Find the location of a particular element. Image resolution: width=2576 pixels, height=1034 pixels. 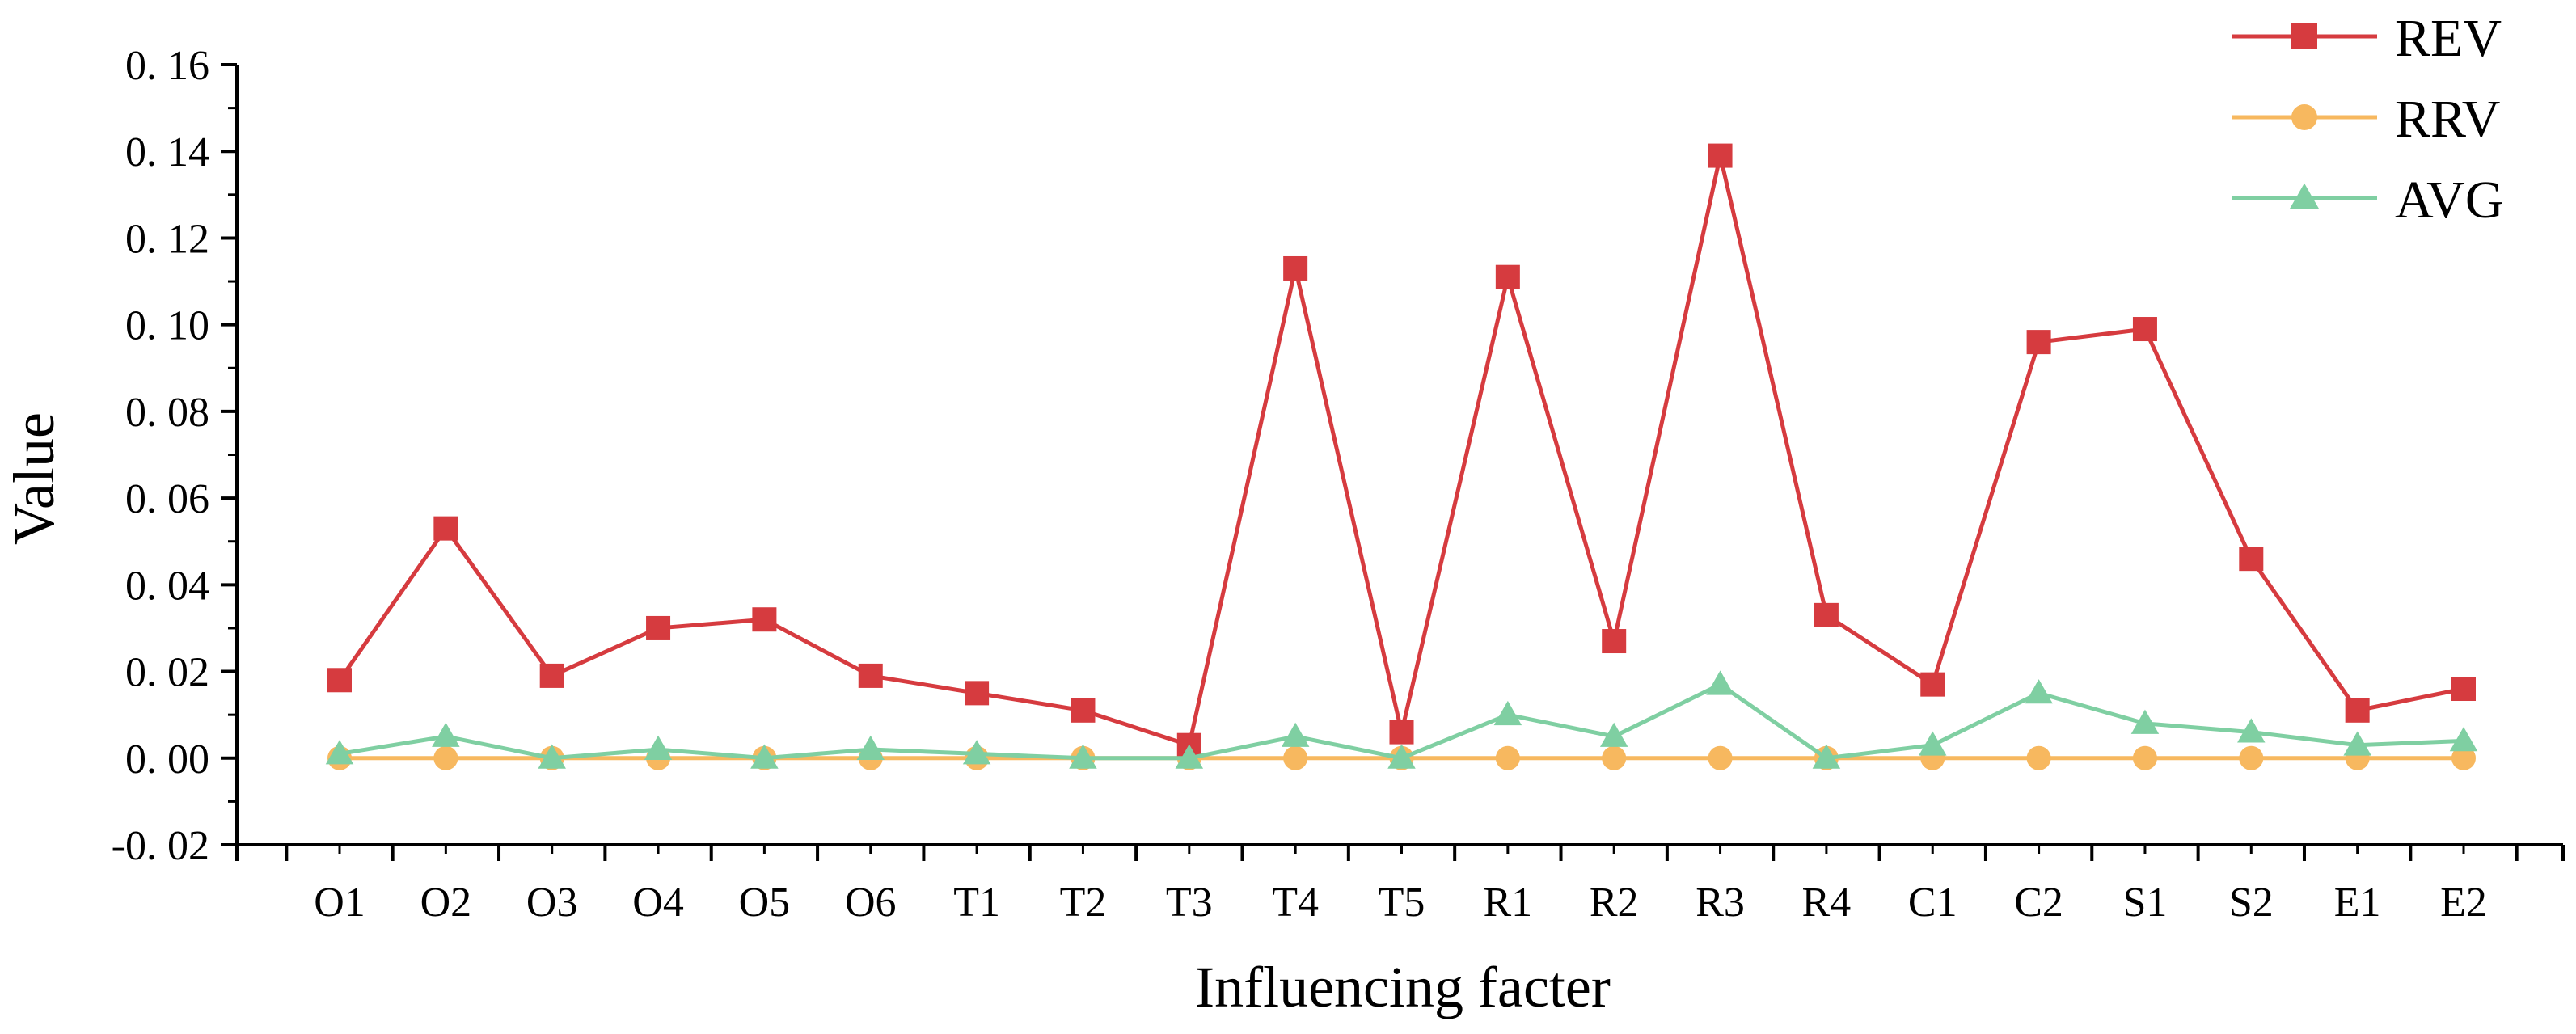

x-tick-label: T2 is located at coordinates (1083, 903).